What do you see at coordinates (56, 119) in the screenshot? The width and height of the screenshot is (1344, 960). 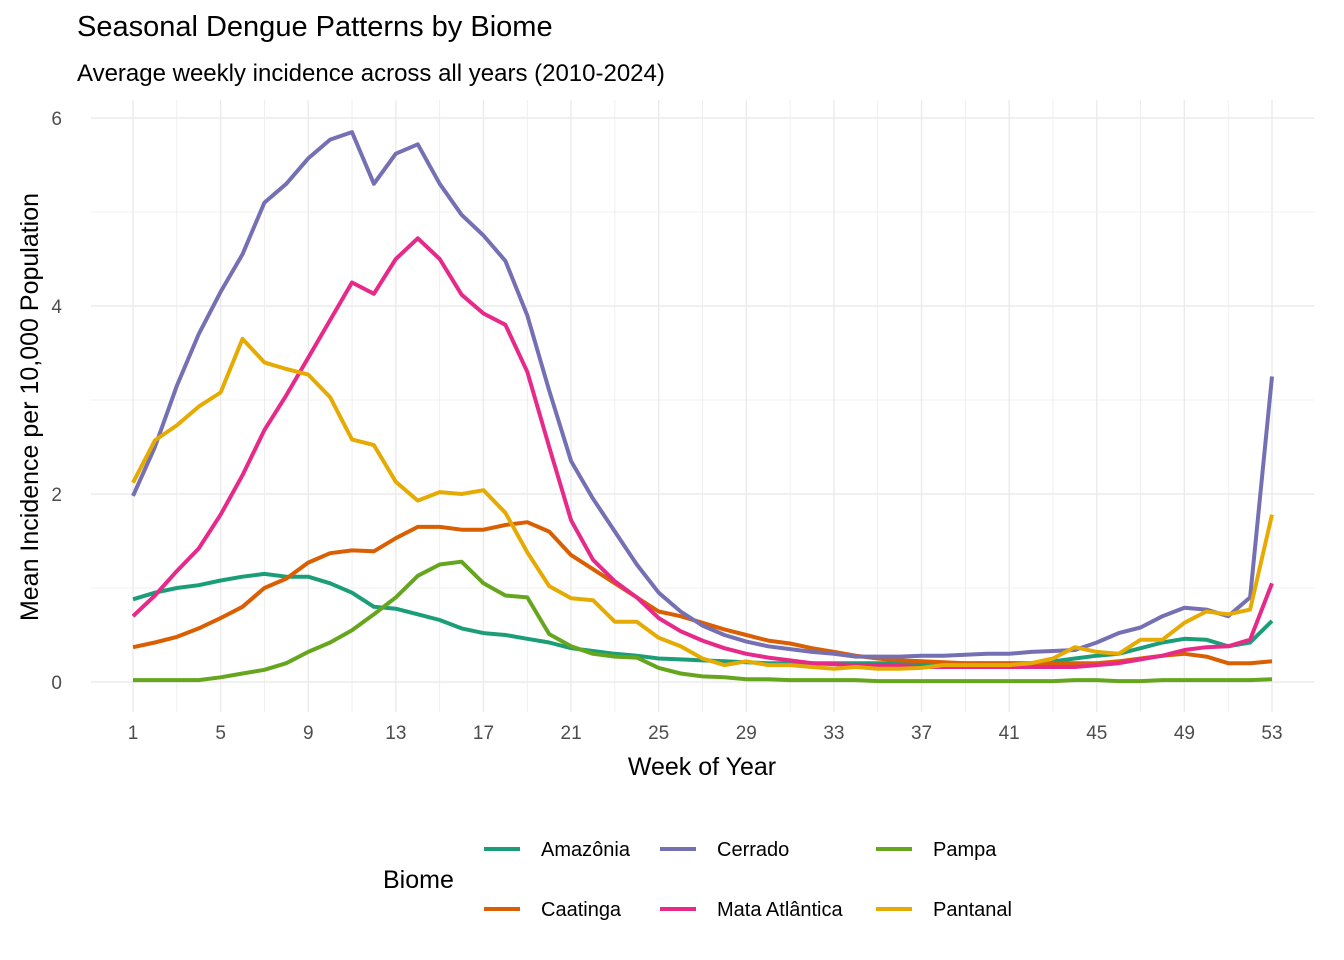 I see `y-tick-label: 6` at bounding box center [56, 119].